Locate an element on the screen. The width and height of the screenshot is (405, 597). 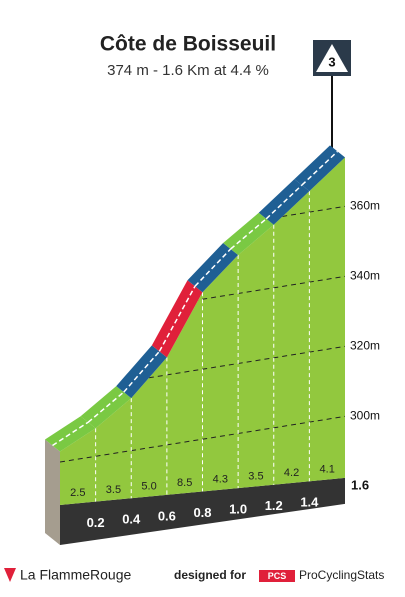
y-tick-label: 320m is located at coordinates (365, 346).